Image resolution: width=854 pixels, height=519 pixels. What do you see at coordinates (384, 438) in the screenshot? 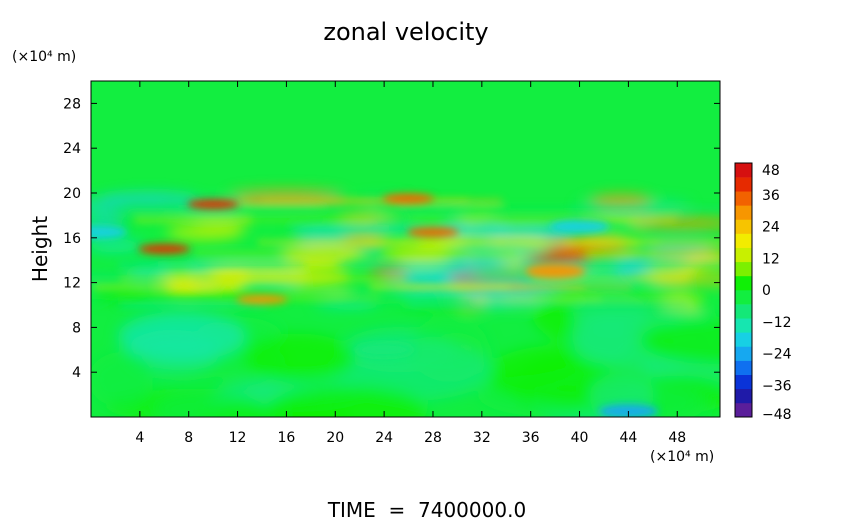
I see `x-tick-label: 24` at bounding box center [384, 438].